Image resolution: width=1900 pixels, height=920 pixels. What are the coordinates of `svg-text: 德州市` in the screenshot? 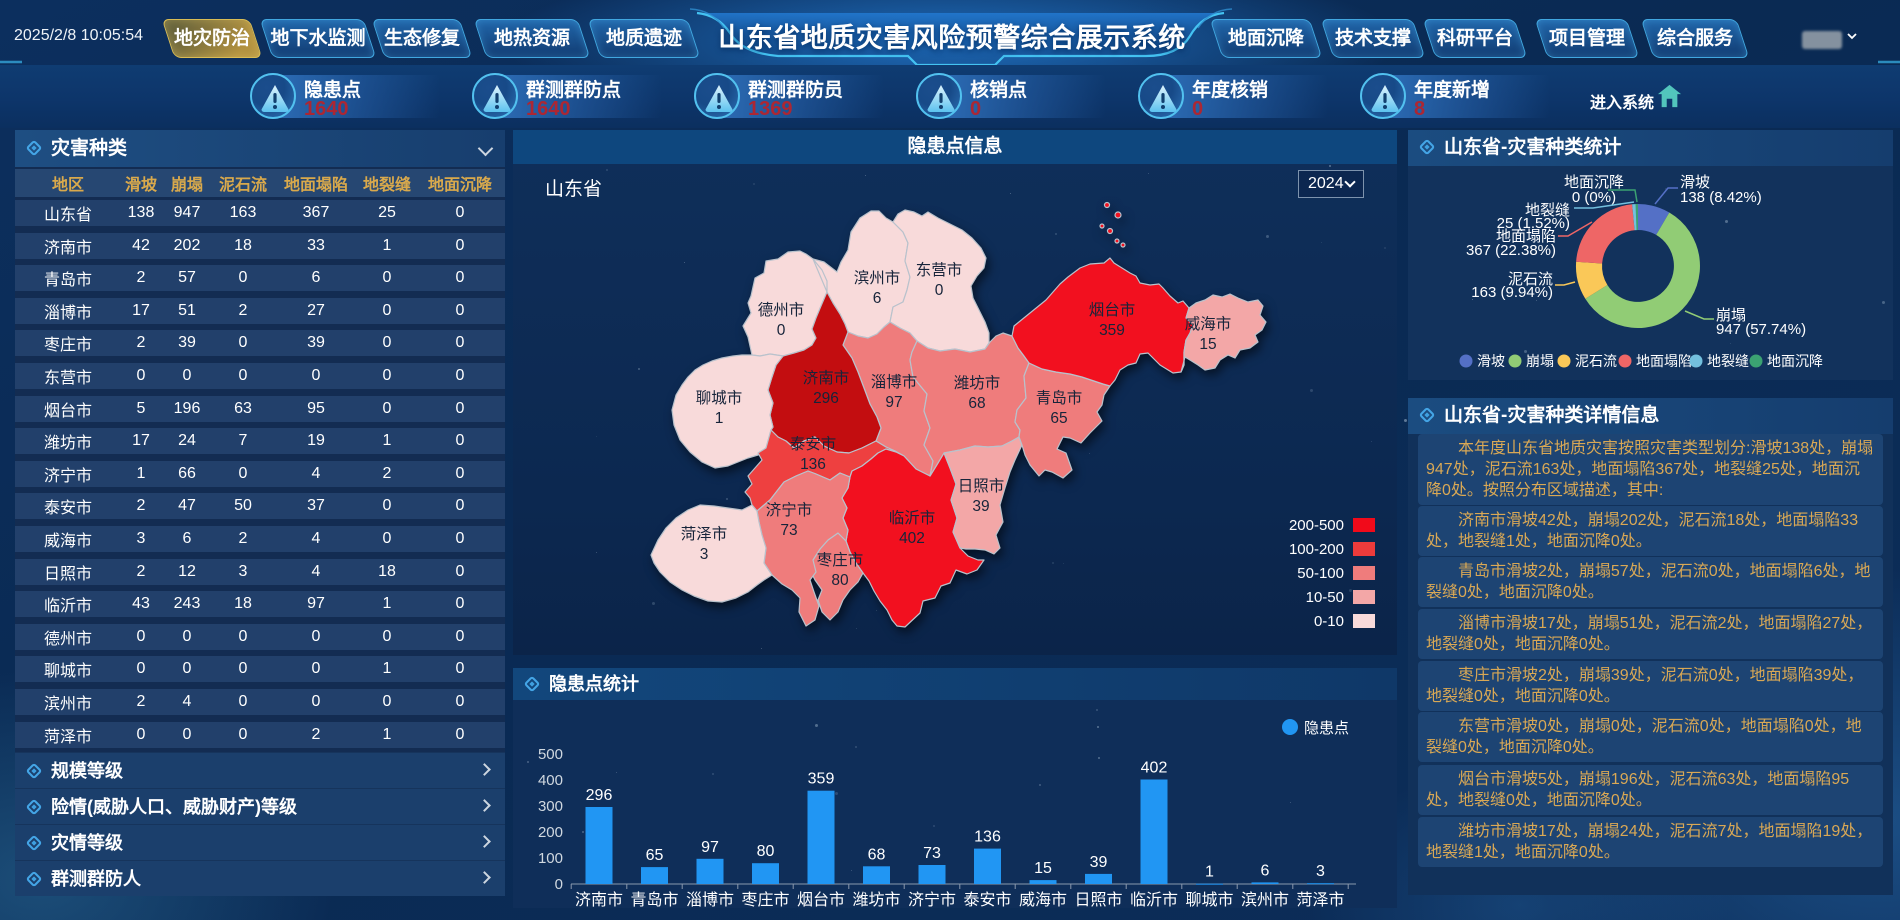 It's located at (781, 310).